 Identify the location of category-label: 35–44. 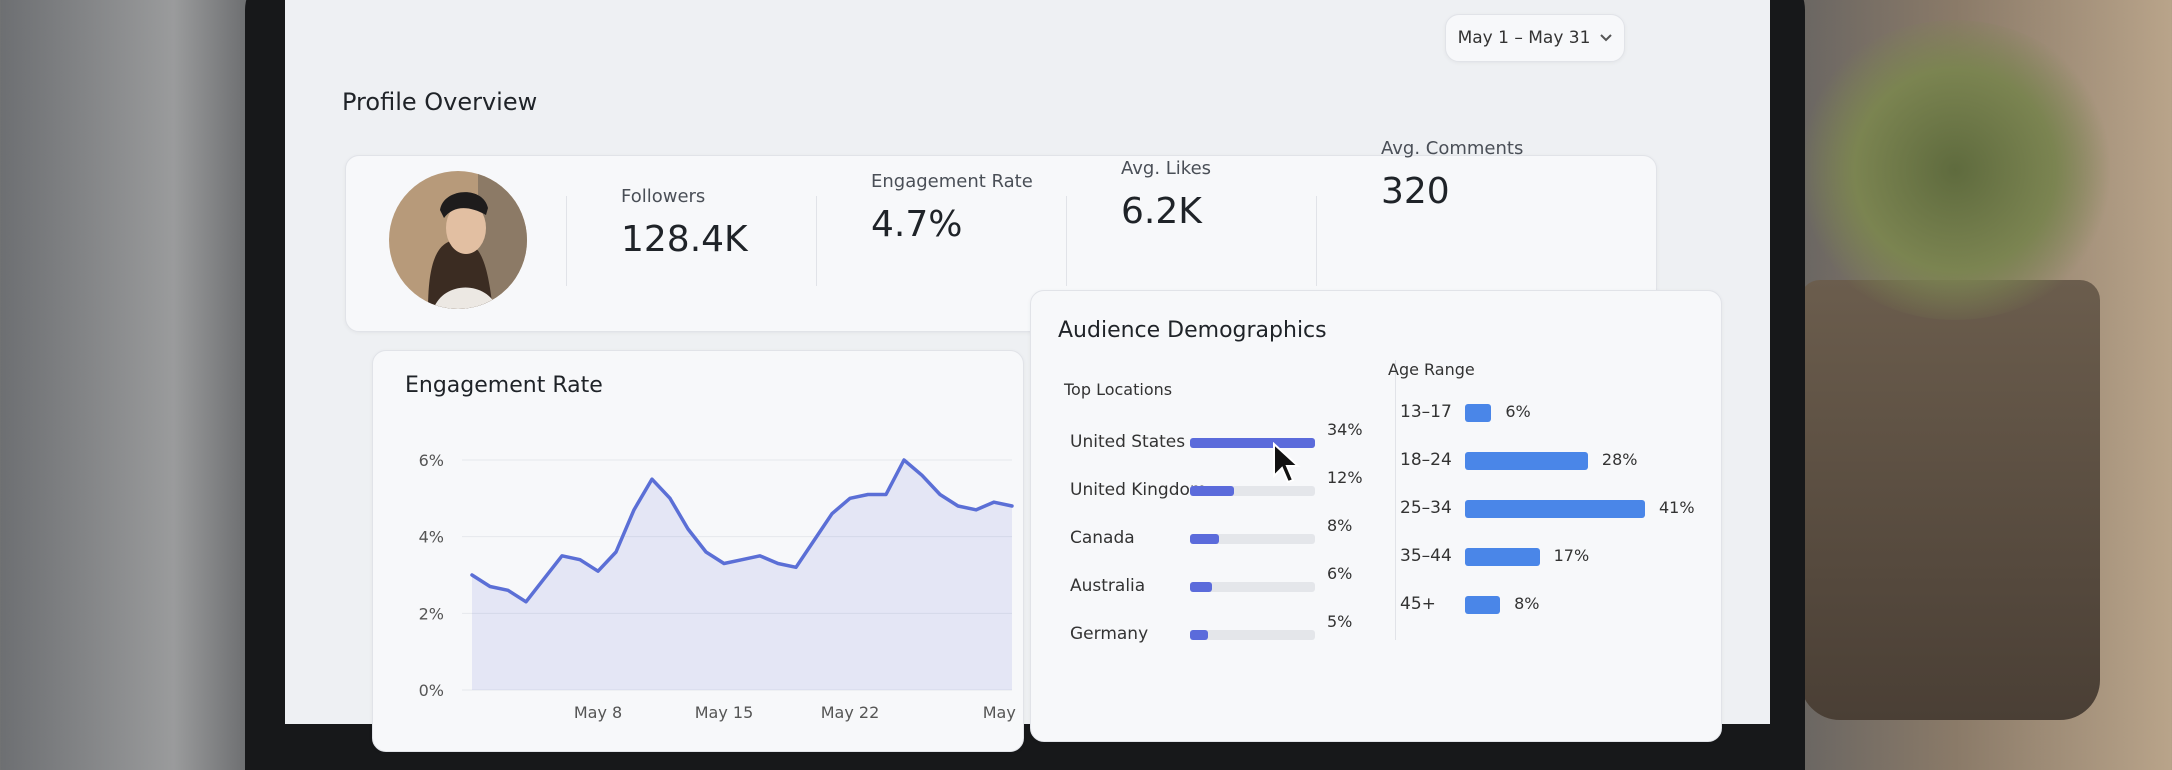
(1426, 556).